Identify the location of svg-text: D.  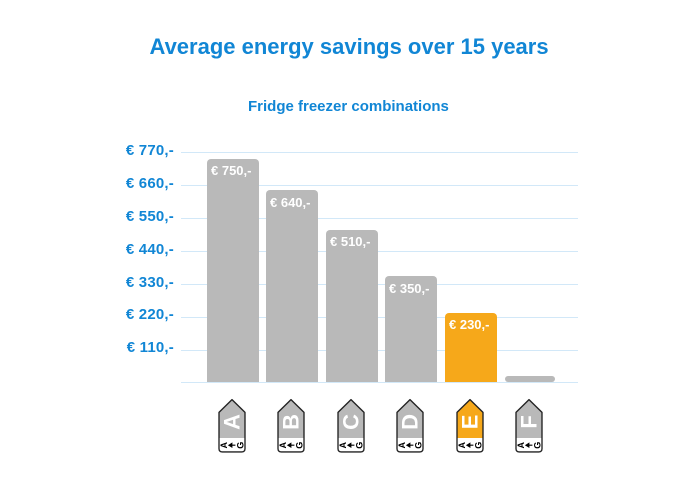
(410, 422).